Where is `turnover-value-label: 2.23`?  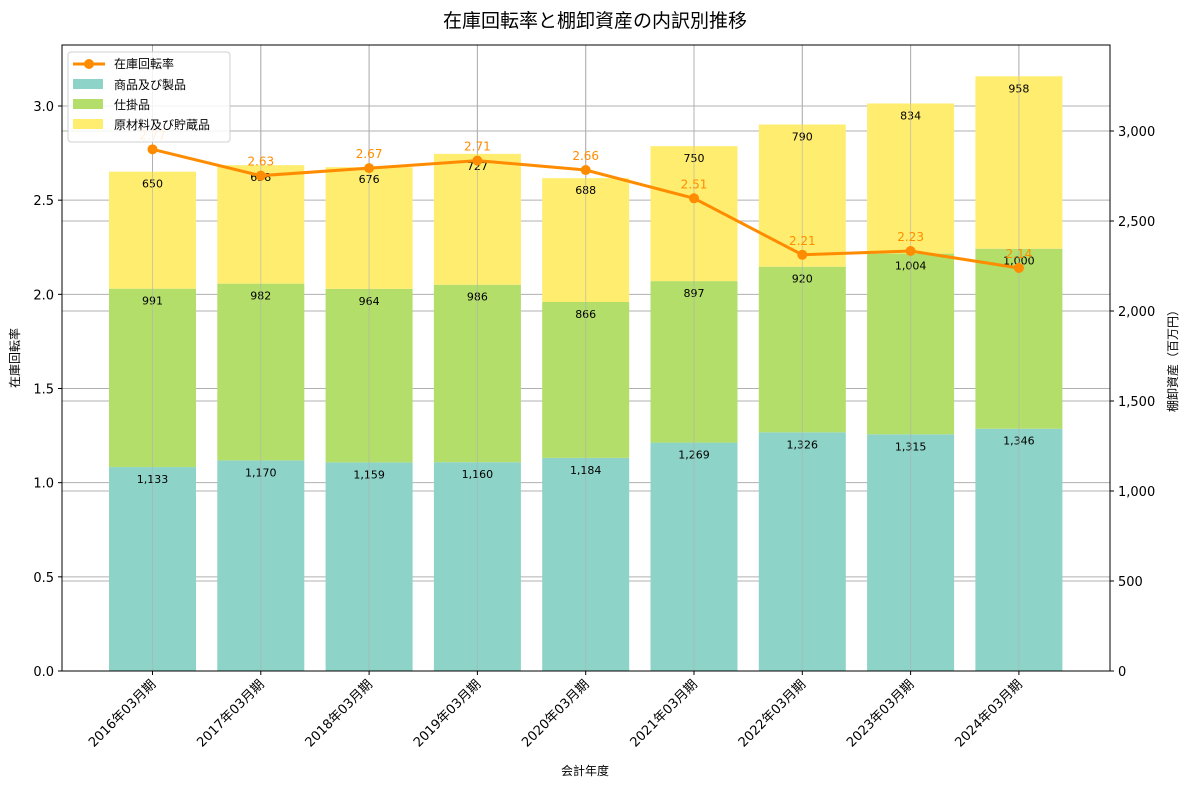
turnover-value-label: 2.23 is located at coordinates (910, 237).